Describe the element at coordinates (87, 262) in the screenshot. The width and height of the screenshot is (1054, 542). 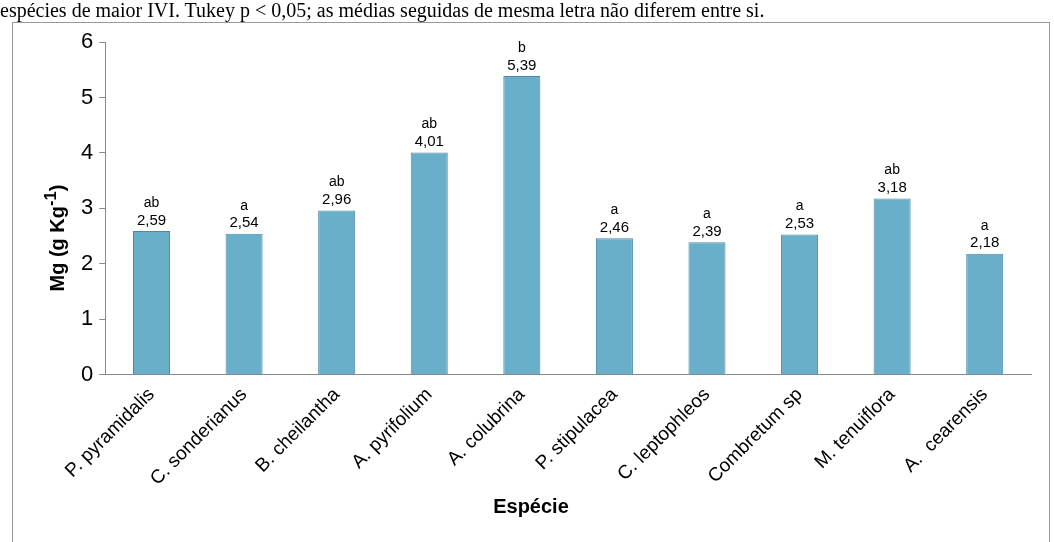
I see `y-tick-label: 2` at that location.